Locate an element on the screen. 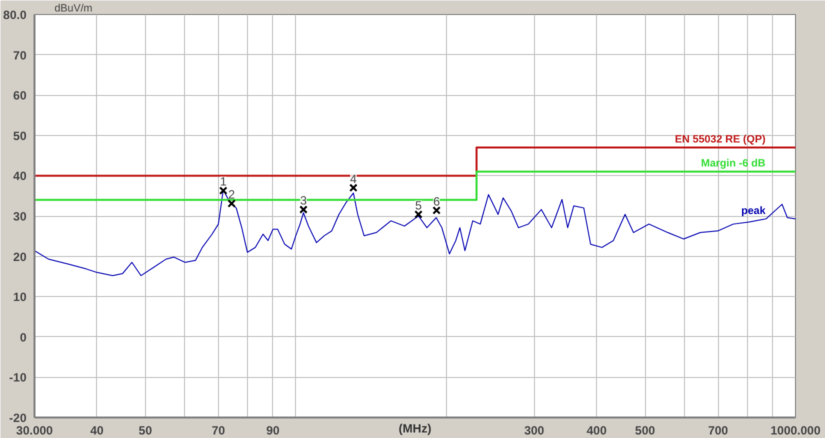  annotation: 3 is located at coordinates (304, 201).